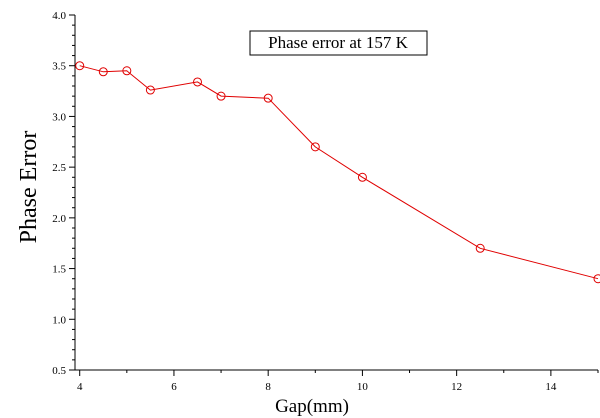  Describe the element at coordinates (59, 117) in the screenshot. I see `y-tick-label: 3.0` at that location.